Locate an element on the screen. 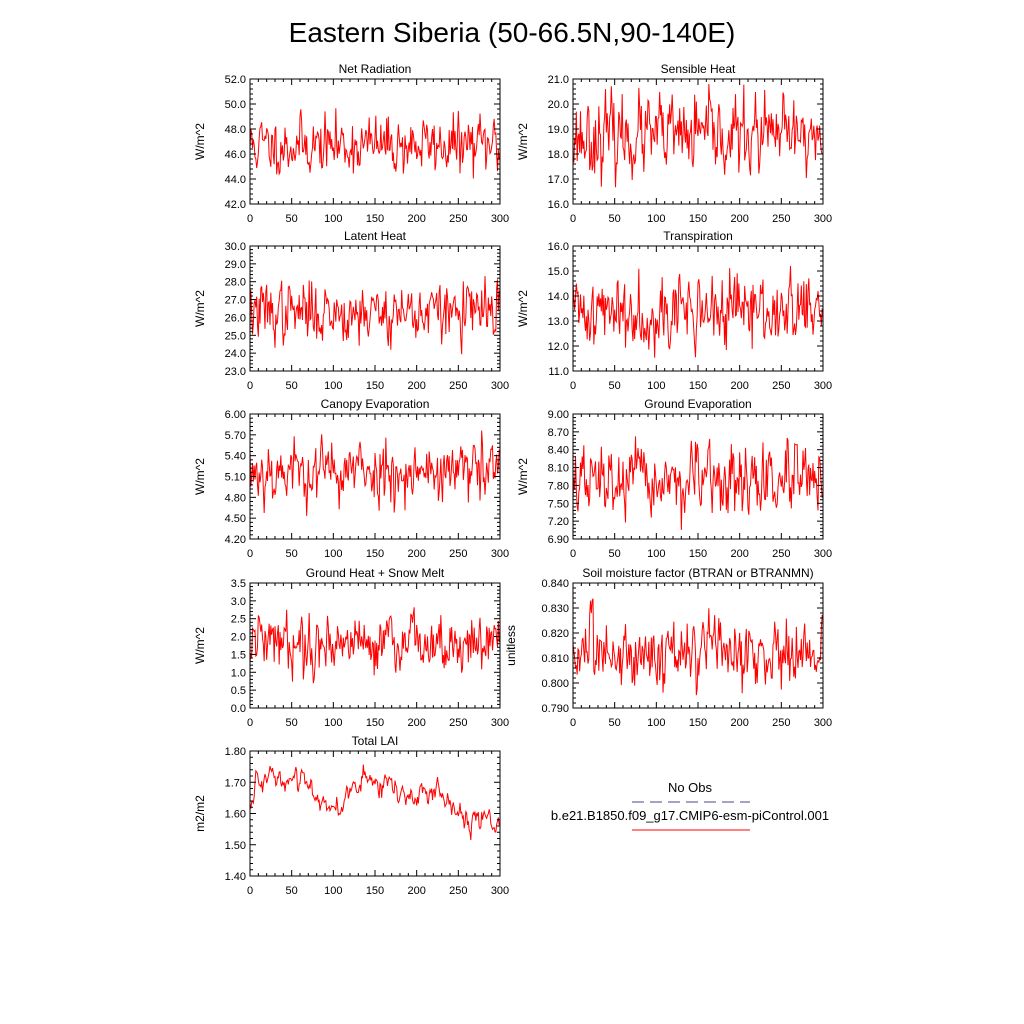 The width and height of the screenshot is (1024, 1024). y-tick-label: 42.0 is located at coordinates (235, 205).